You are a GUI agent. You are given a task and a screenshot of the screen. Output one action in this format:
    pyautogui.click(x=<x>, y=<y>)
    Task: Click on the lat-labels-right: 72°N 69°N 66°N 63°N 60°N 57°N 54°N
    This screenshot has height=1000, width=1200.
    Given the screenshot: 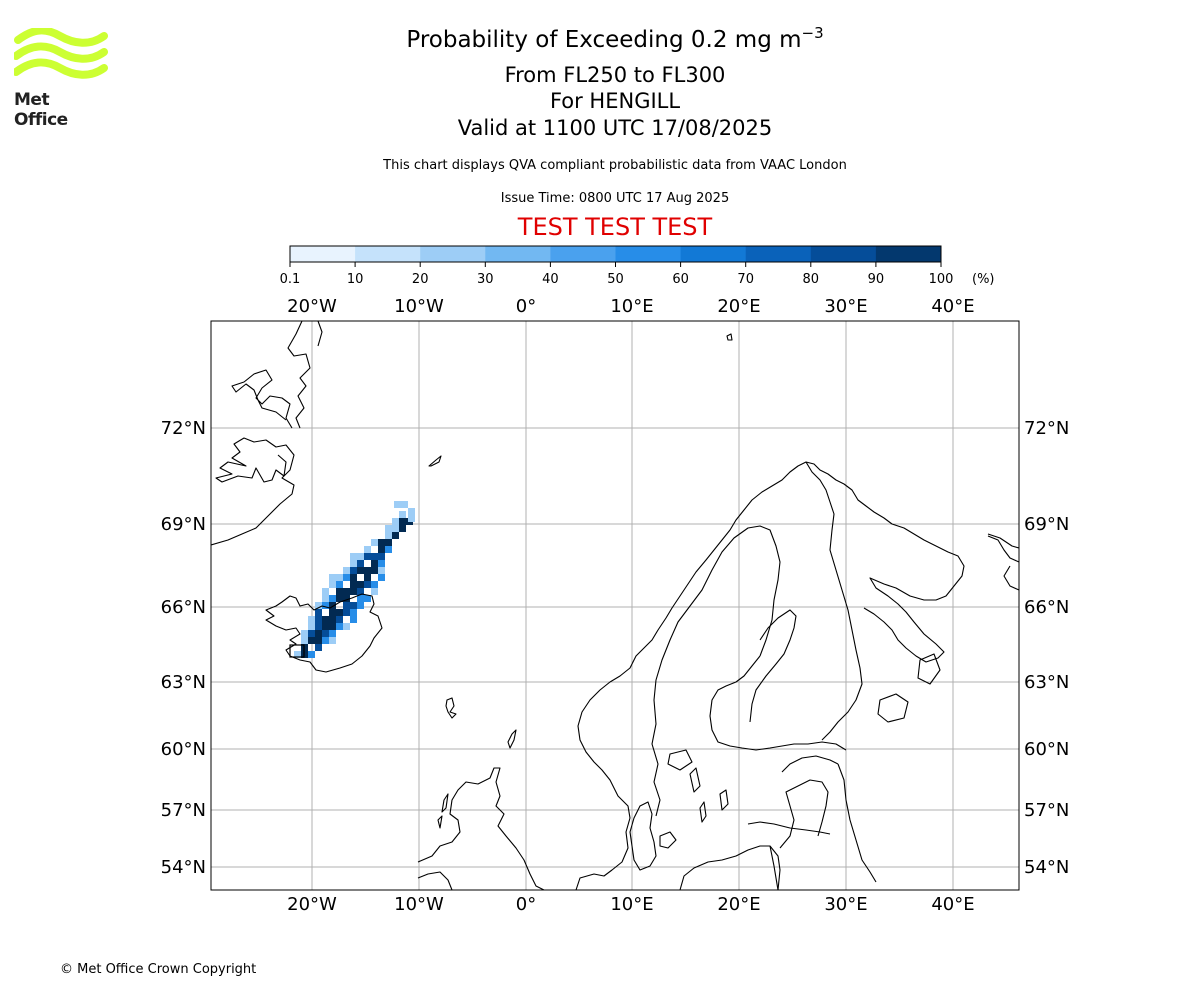 What is the action you would take?
    pyautogui.click(x=1046, y=648)
    